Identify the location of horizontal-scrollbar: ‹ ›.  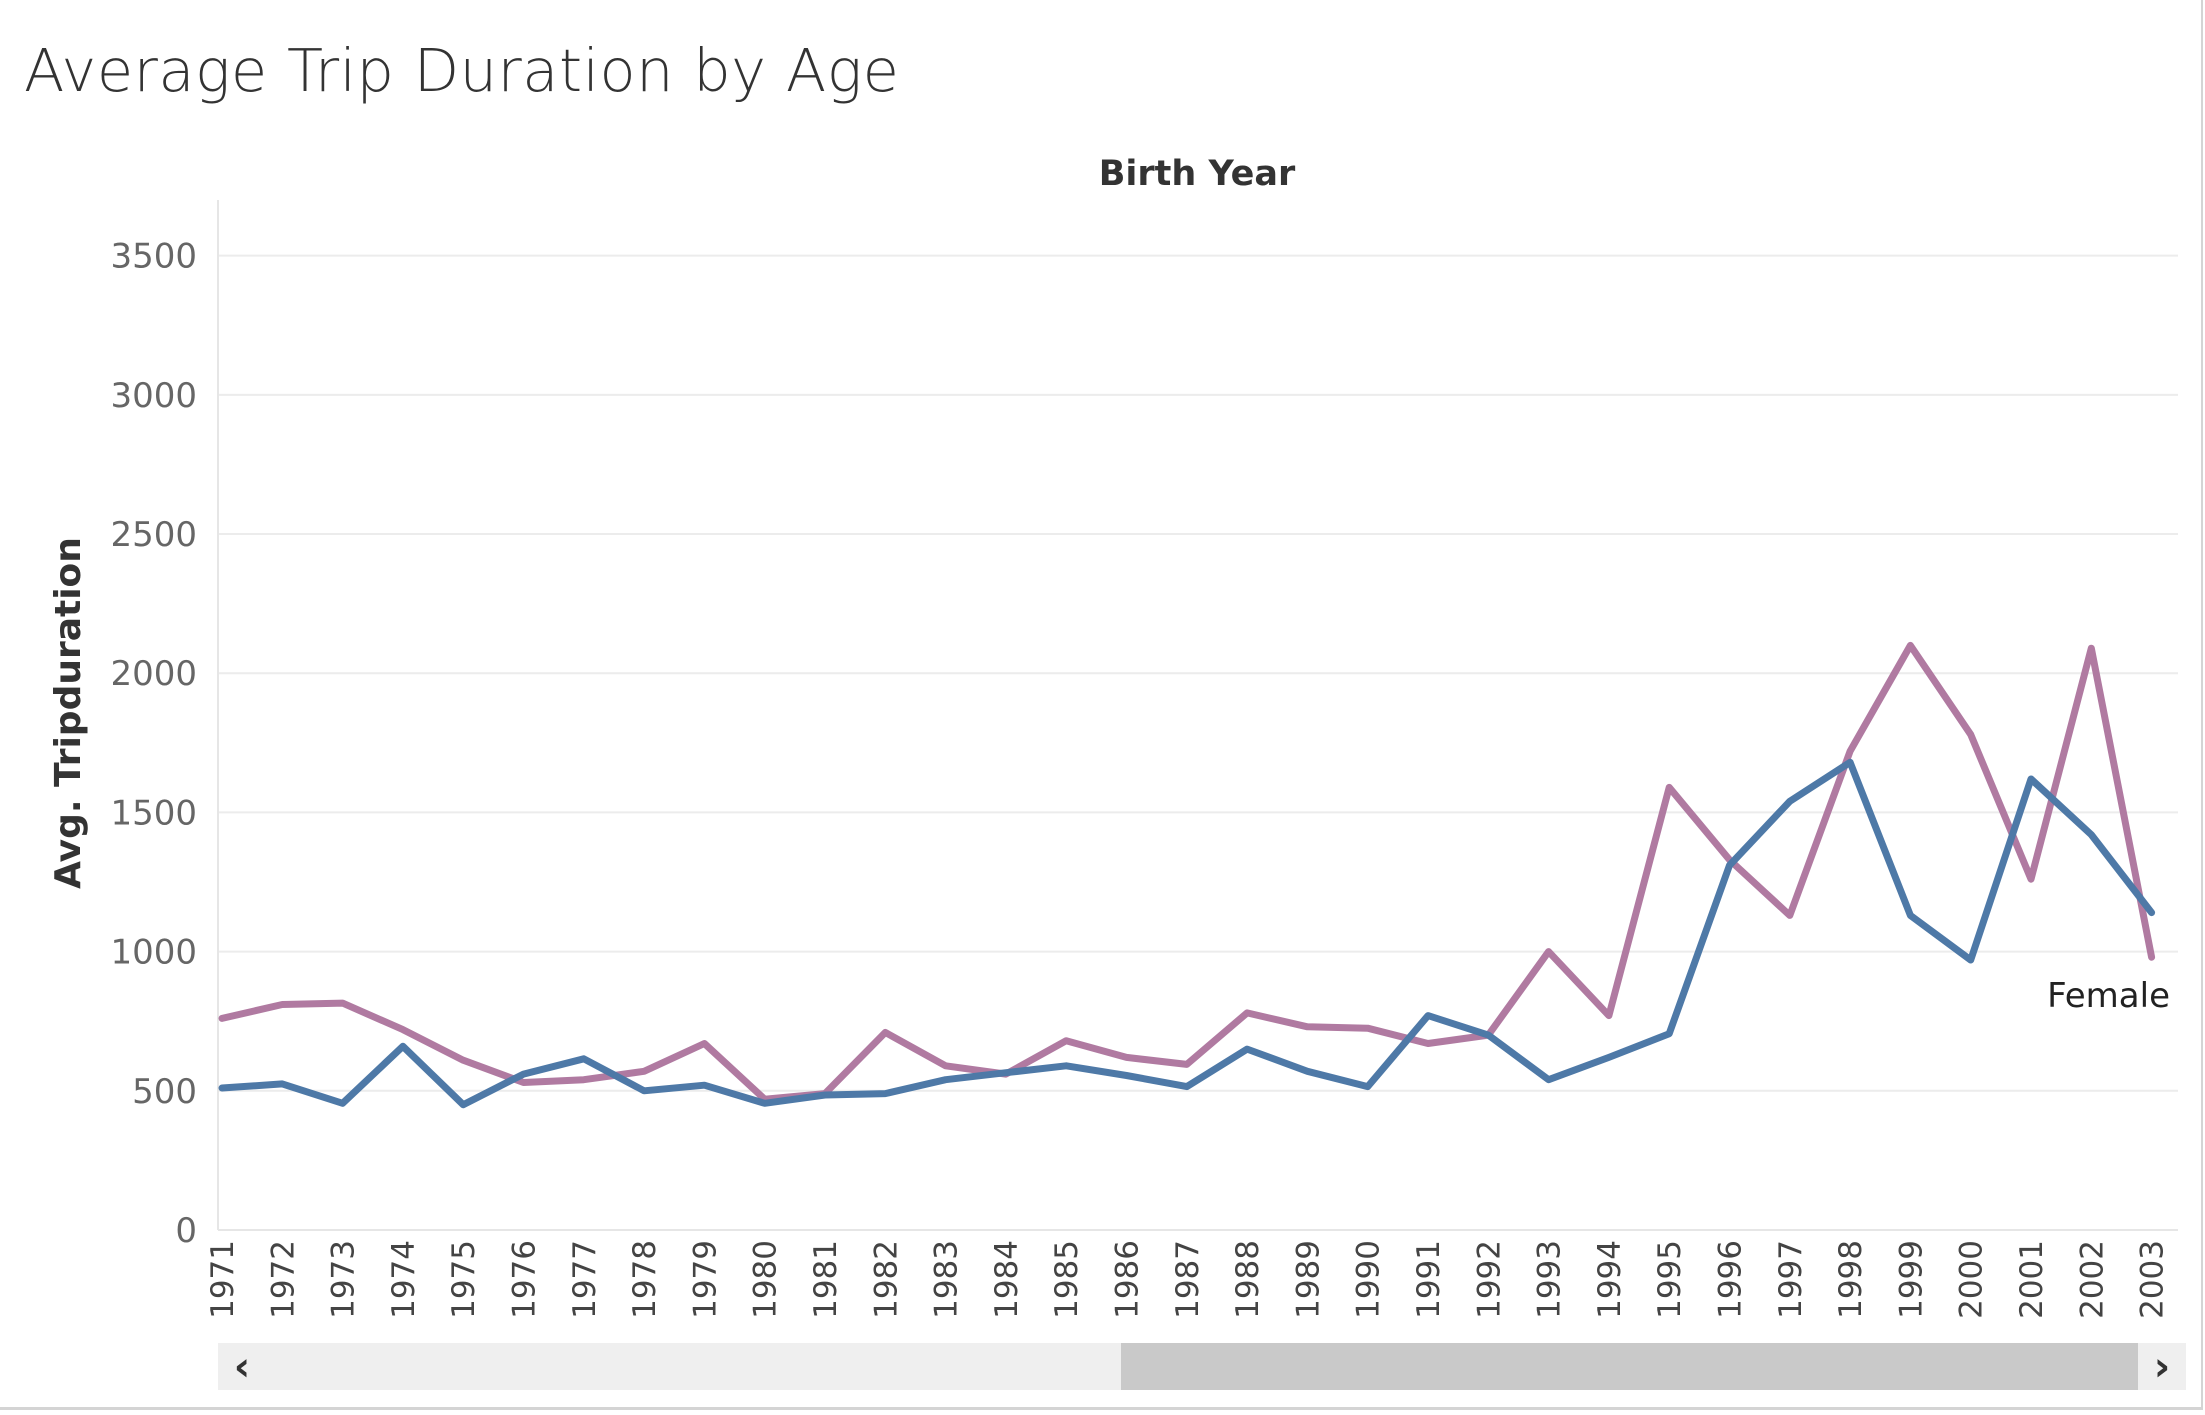
(1202, 1366).